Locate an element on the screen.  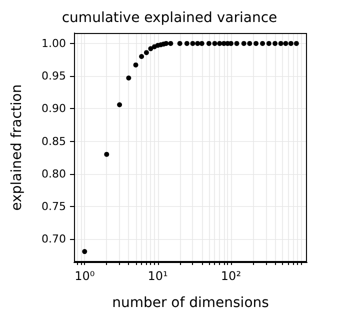
y-tick-label: 0.75 is located at coordinates (54, 207).